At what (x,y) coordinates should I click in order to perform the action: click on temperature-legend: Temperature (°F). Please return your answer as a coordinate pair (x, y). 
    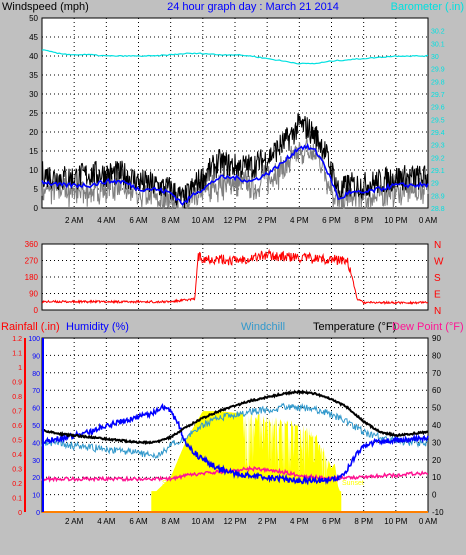
    Looking at the image, I should click on (354, 327).